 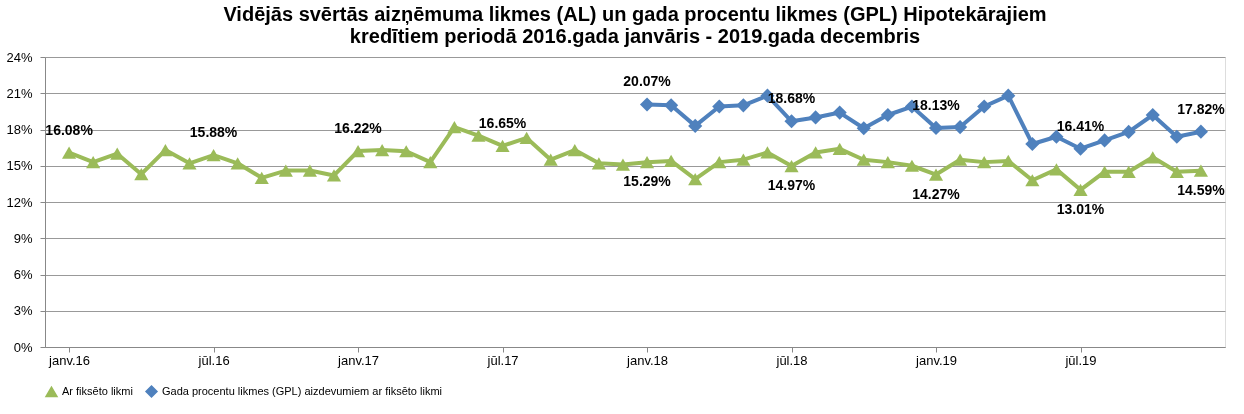 I want to click on y-tick-label: 21%, so click(x=19, y=93).